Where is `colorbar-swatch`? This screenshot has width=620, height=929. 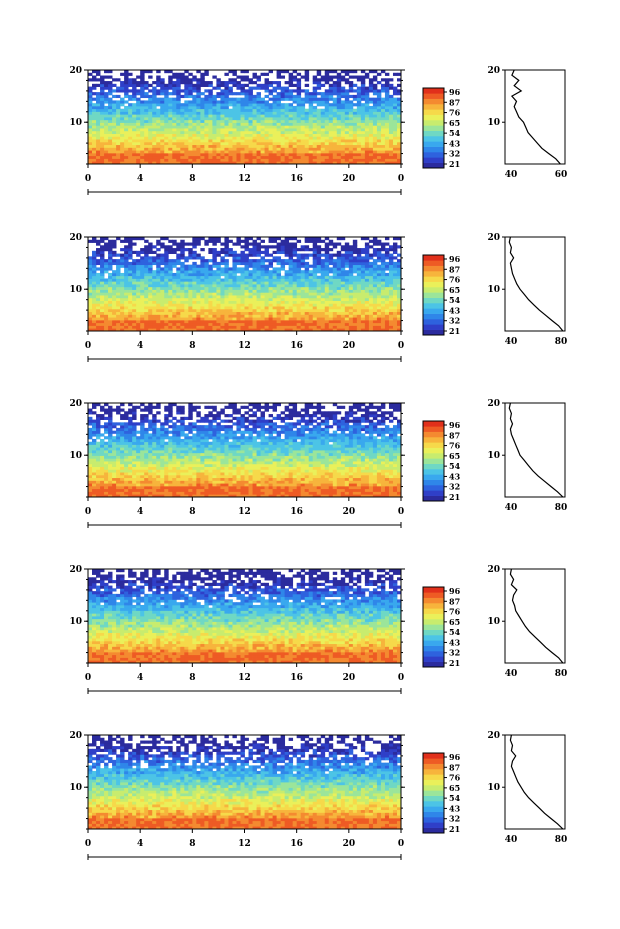 colorbar-swatch is located at coordinates (433, 133).